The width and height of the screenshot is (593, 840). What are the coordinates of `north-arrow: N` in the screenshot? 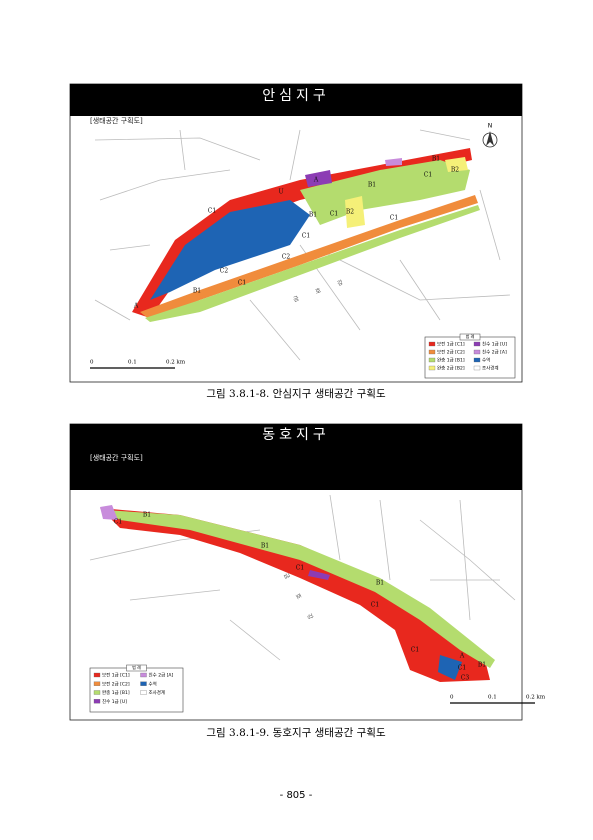 It's located at (490, 135).